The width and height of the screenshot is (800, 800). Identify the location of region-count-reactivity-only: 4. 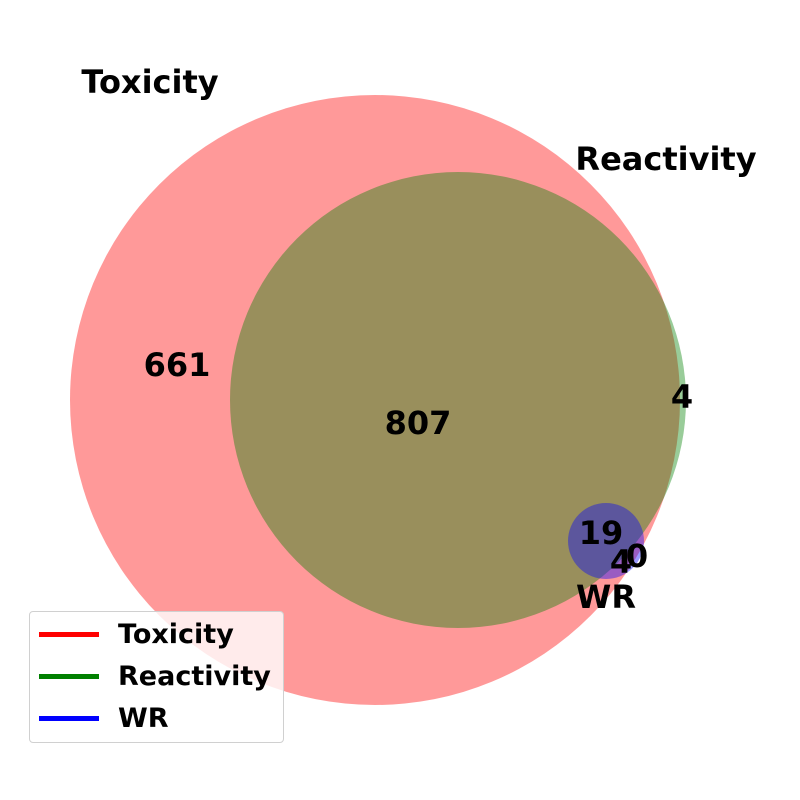
(682, 397).